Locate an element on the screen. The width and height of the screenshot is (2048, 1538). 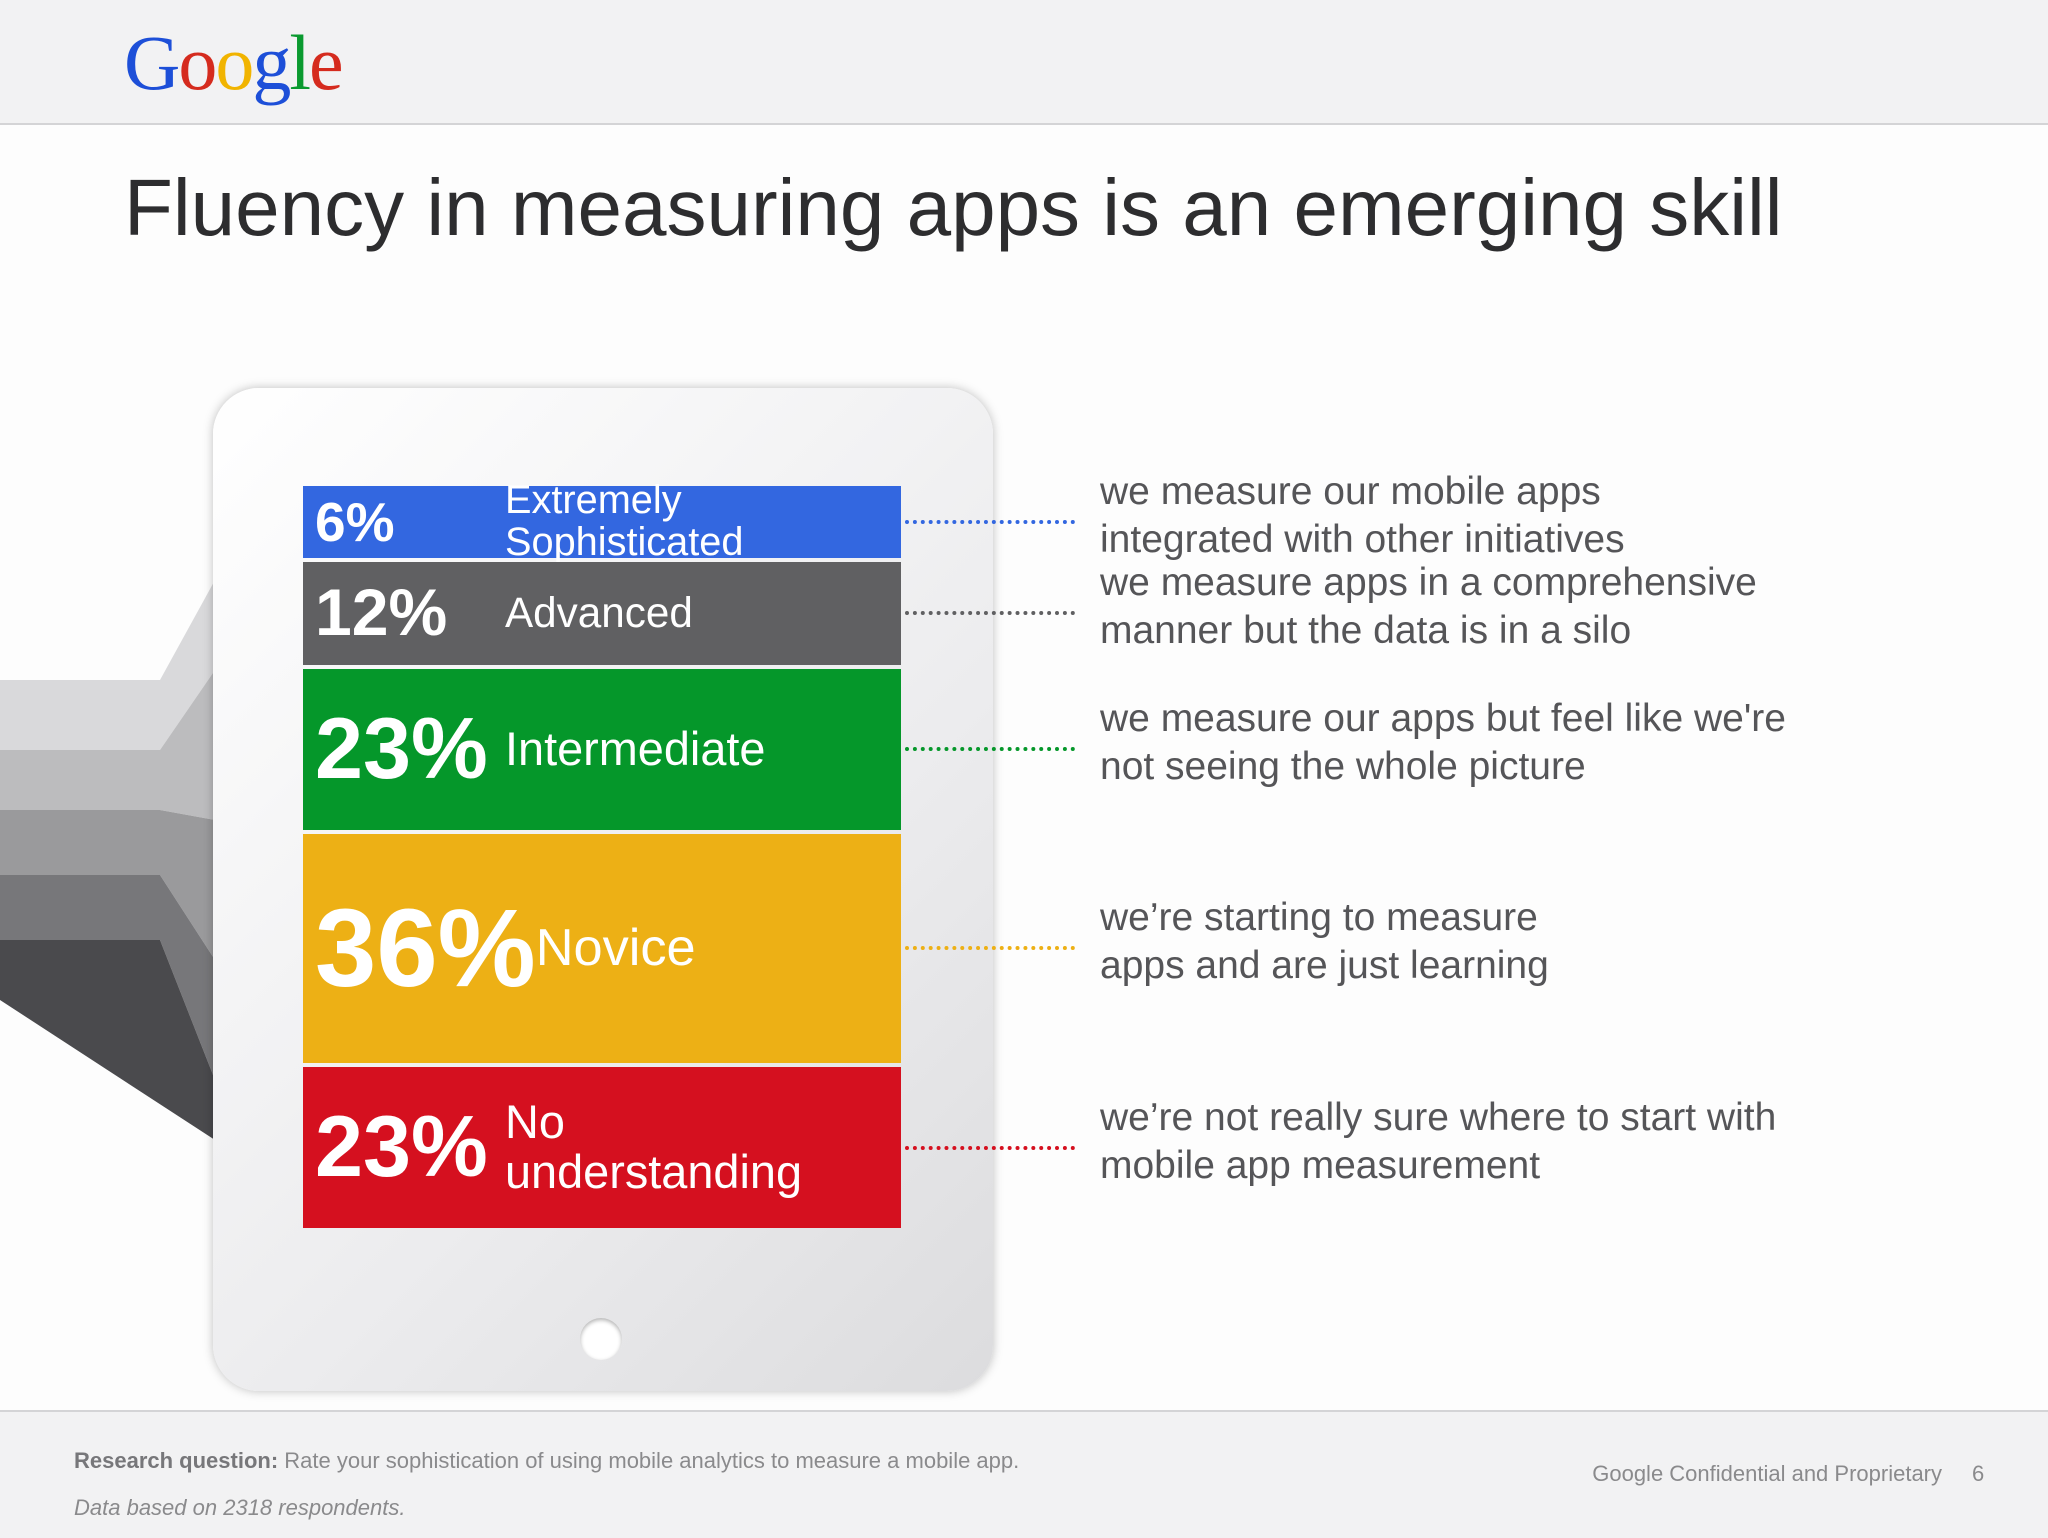
description-line: we measure apps in a comprehensive is located at coordinates (1428, 583).